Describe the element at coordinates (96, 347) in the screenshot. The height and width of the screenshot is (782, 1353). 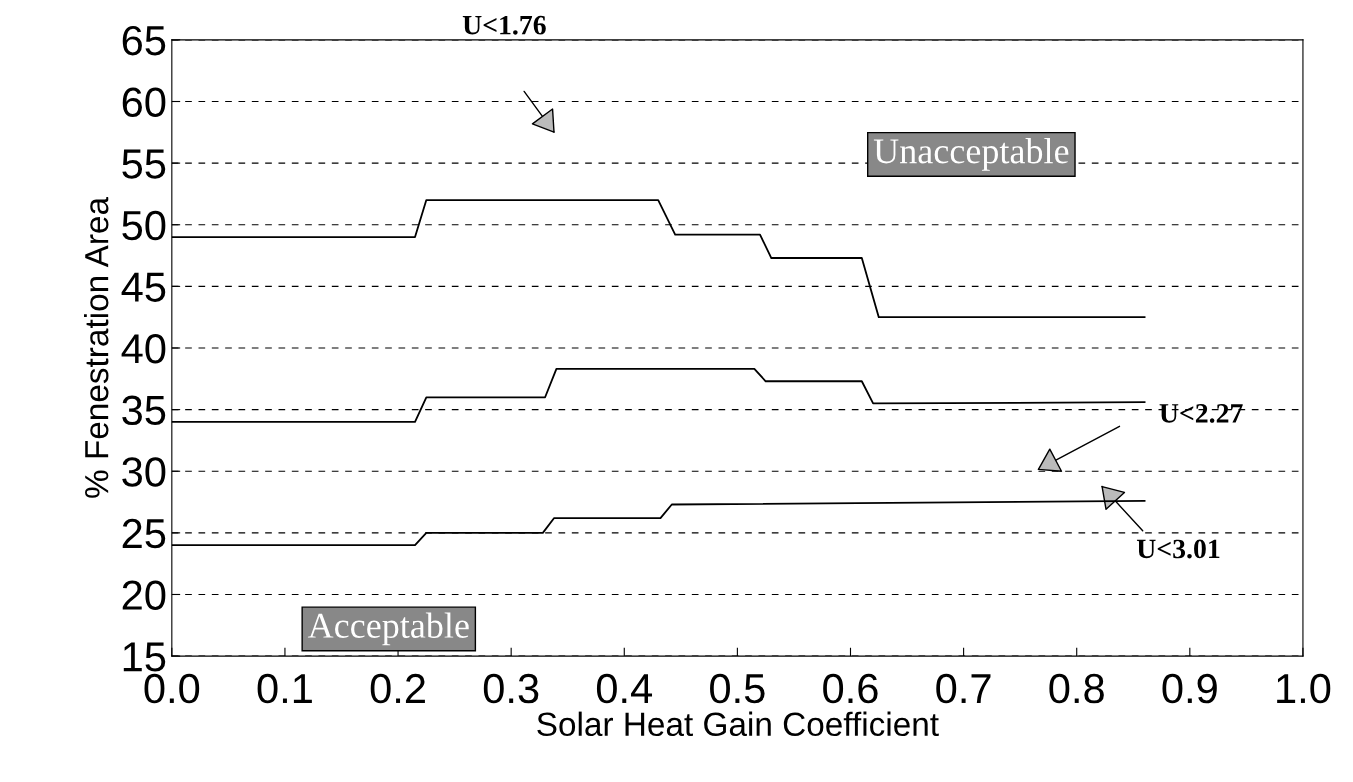
I see `y-axis-title: % Fenestration Area` at that location.